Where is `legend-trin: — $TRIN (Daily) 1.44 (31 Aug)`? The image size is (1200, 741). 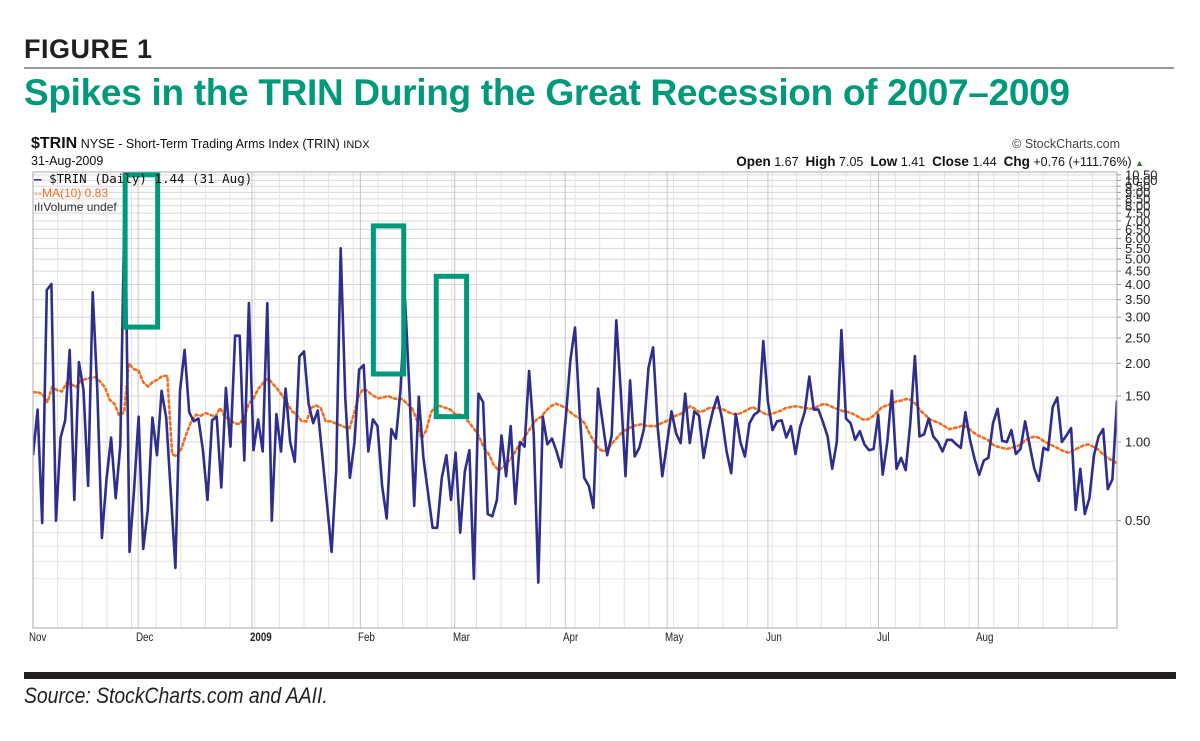
legend-trin: — $TRIN (Daily) 1.44 (31 Aug) is located at coordinates (143, 178).